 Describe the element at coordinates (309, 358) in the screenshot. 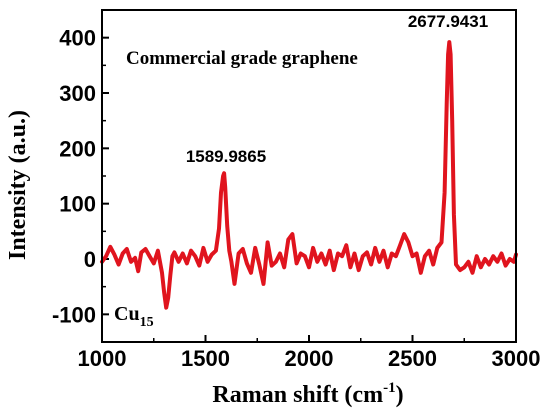

I see `x-tick-label: 2000` at that location.